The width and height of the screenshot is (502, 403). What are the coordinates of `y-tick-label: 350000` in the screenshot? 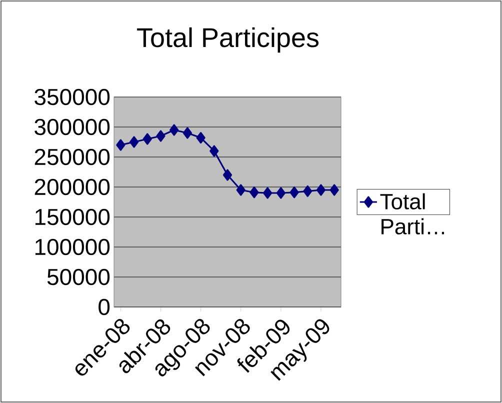 It's located at (72, 97).